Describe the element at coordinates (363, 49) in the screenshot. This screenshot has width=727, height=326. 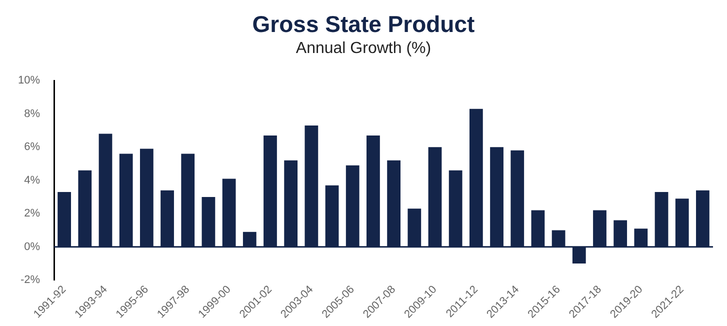
I see `chart-subtitle: Annual Growth (%)` at that location.